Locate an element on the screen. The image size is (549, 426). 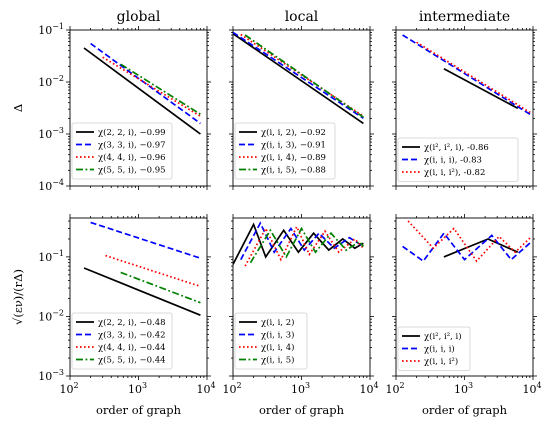
x-tick-label: 10⁴ is located at coordinates (531, 388).